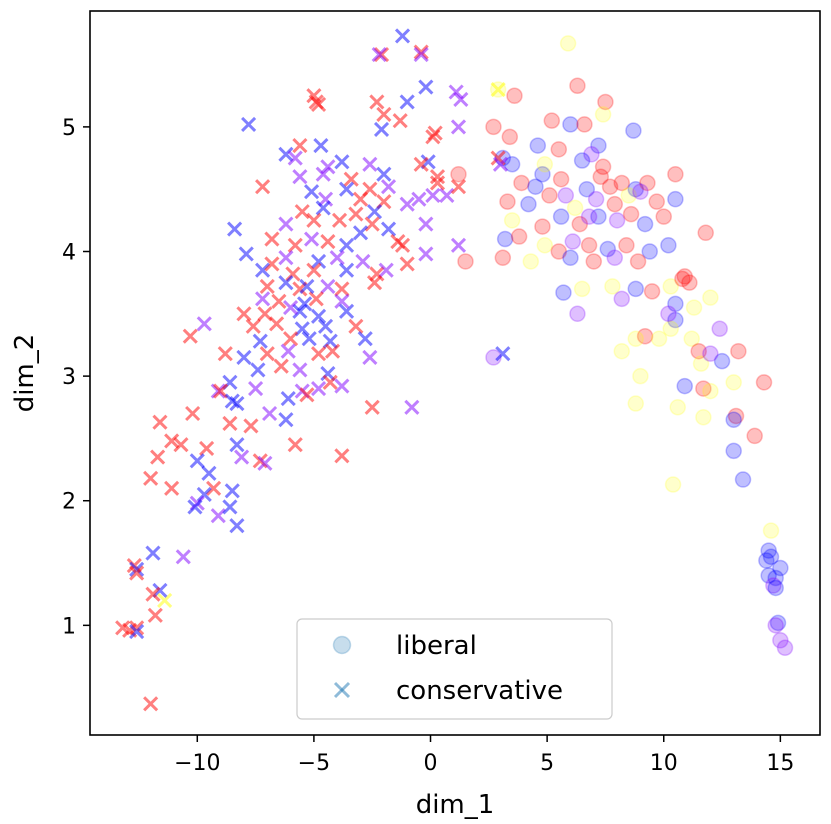  I want to click on x-tick-label: −5, so click(314, 763).